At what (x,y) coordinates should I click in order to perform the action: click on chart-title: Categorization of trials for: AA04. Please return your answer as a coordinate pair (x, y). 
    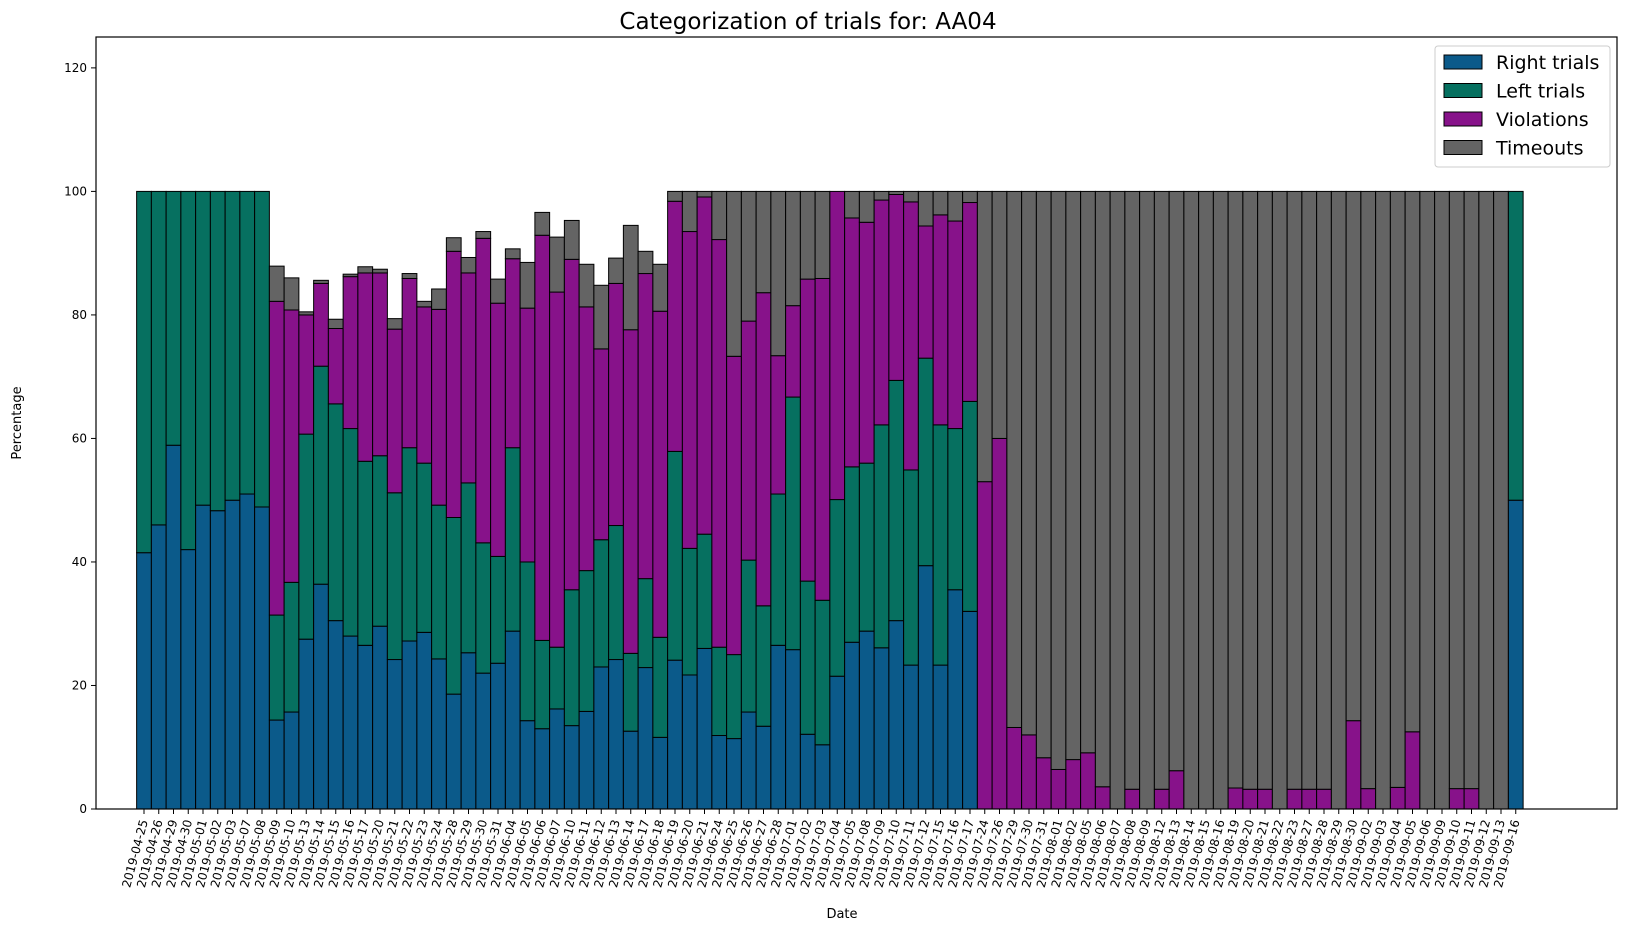
    Looking at the image, I should click on (807, 22).